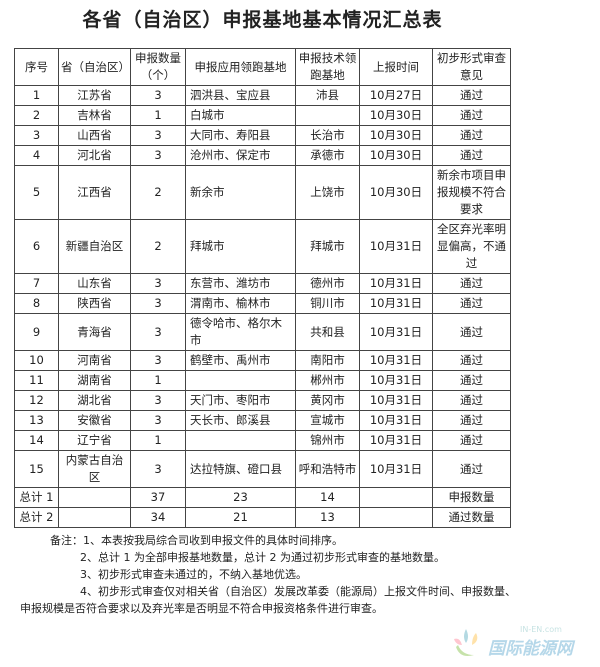  I want to click on table-row: 14 辽宁省 1 锦州市 10月31日 通过, so click(262, 440).